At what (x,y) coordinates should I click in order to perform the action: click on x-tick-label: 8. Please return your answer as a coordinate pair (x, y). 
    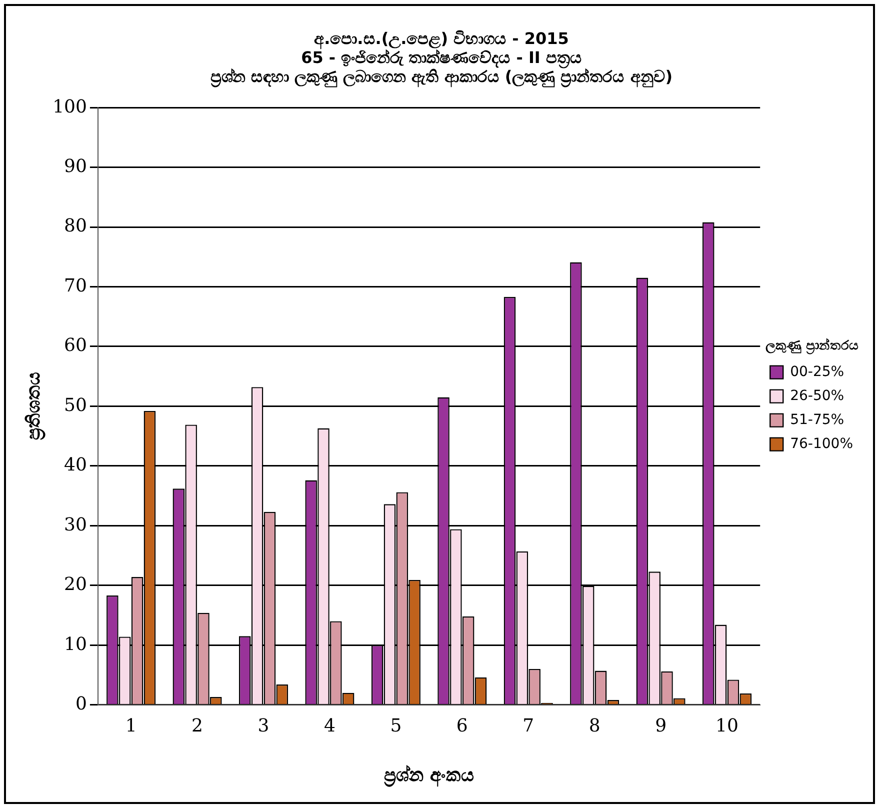
    Looking at the image, I should click on (594, 725).